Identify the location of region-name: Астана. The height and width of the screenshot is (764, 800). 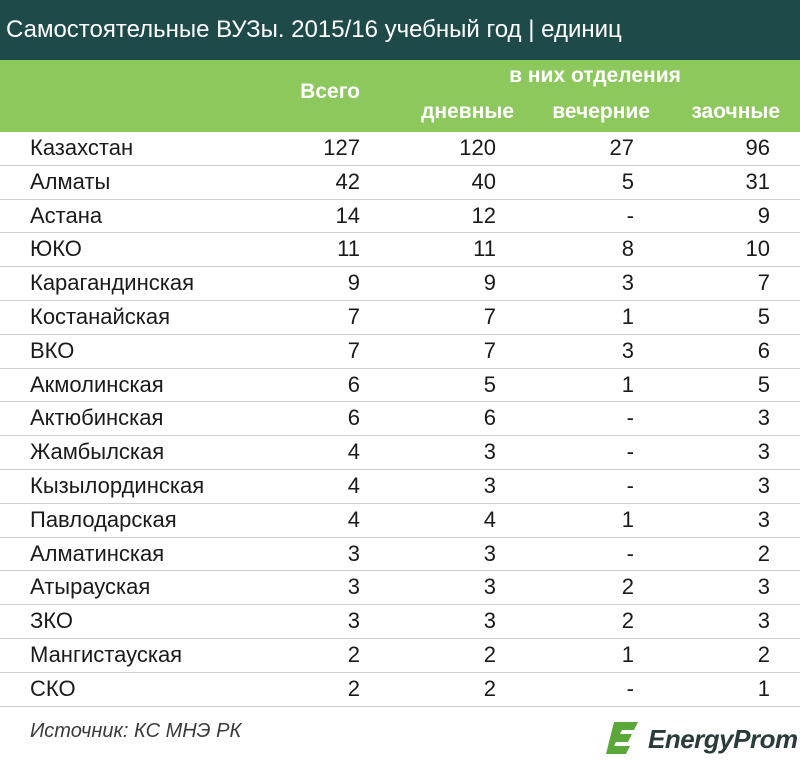
(66, 215).